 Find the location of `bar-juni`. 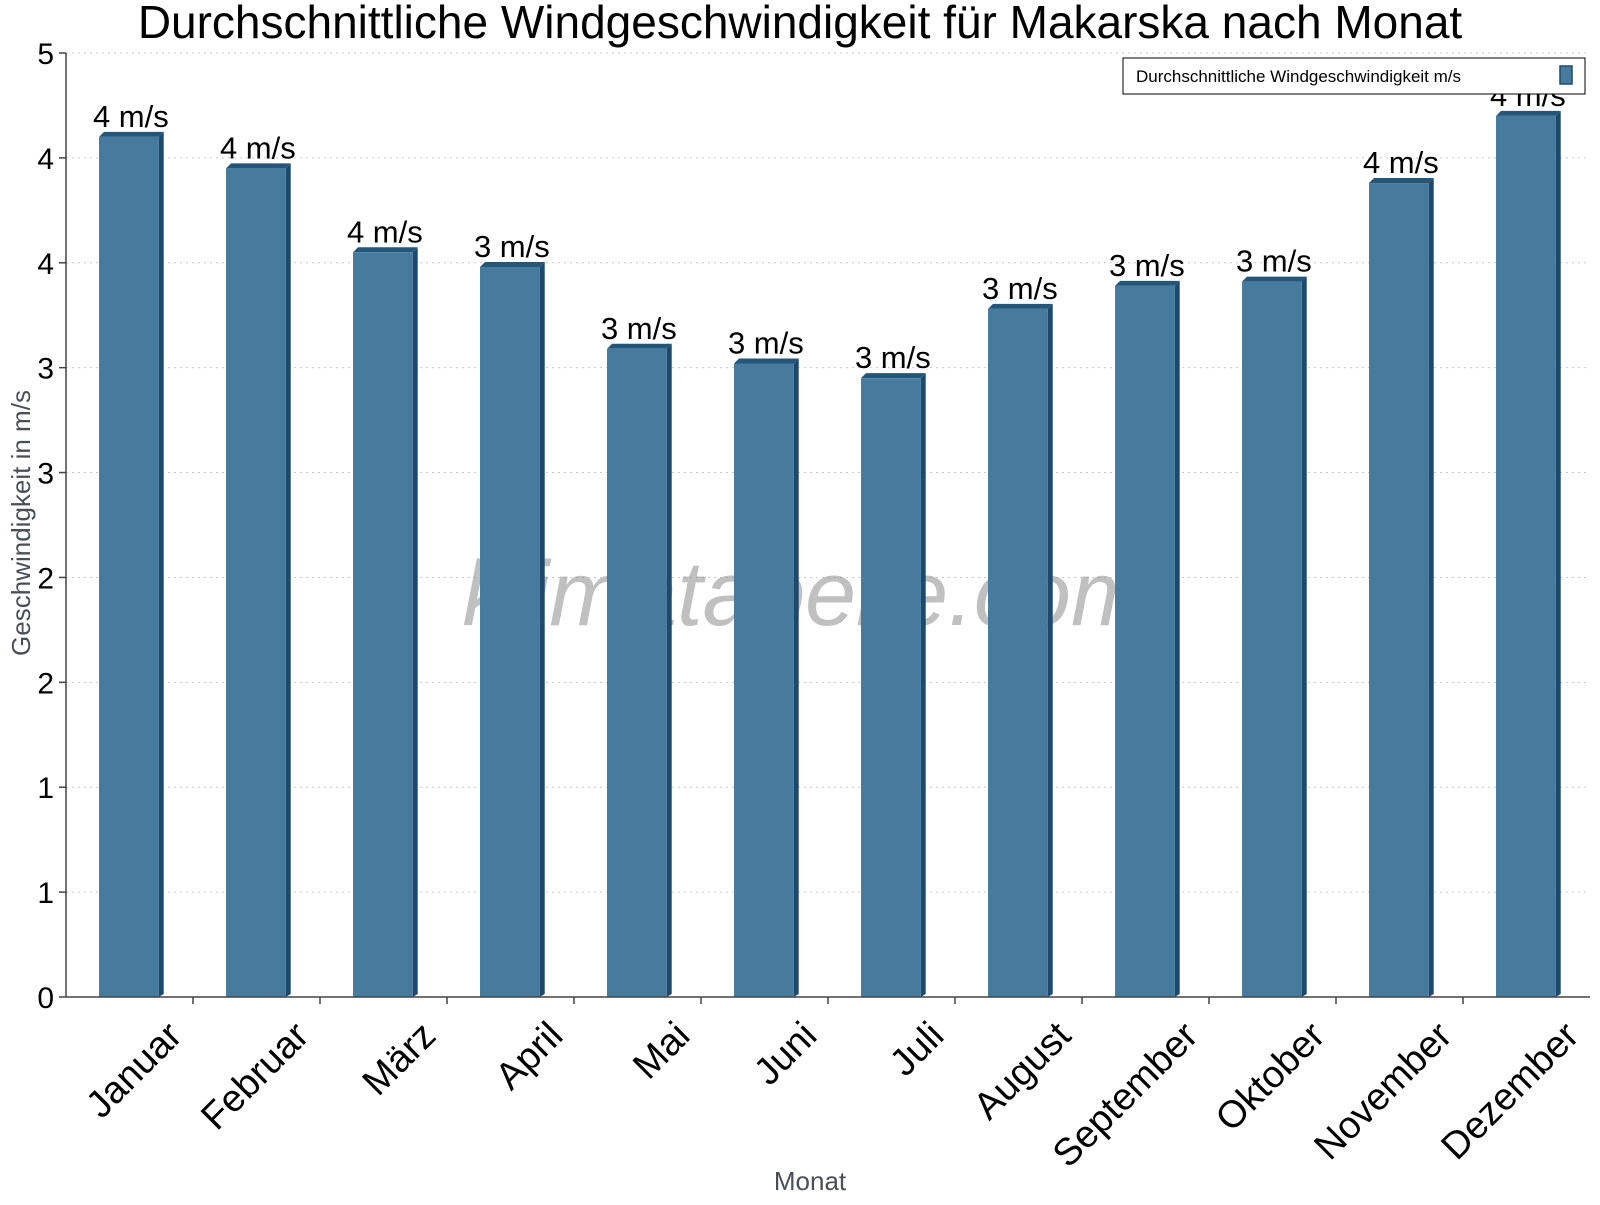

bar-juni is located at coordinates (766, 678).